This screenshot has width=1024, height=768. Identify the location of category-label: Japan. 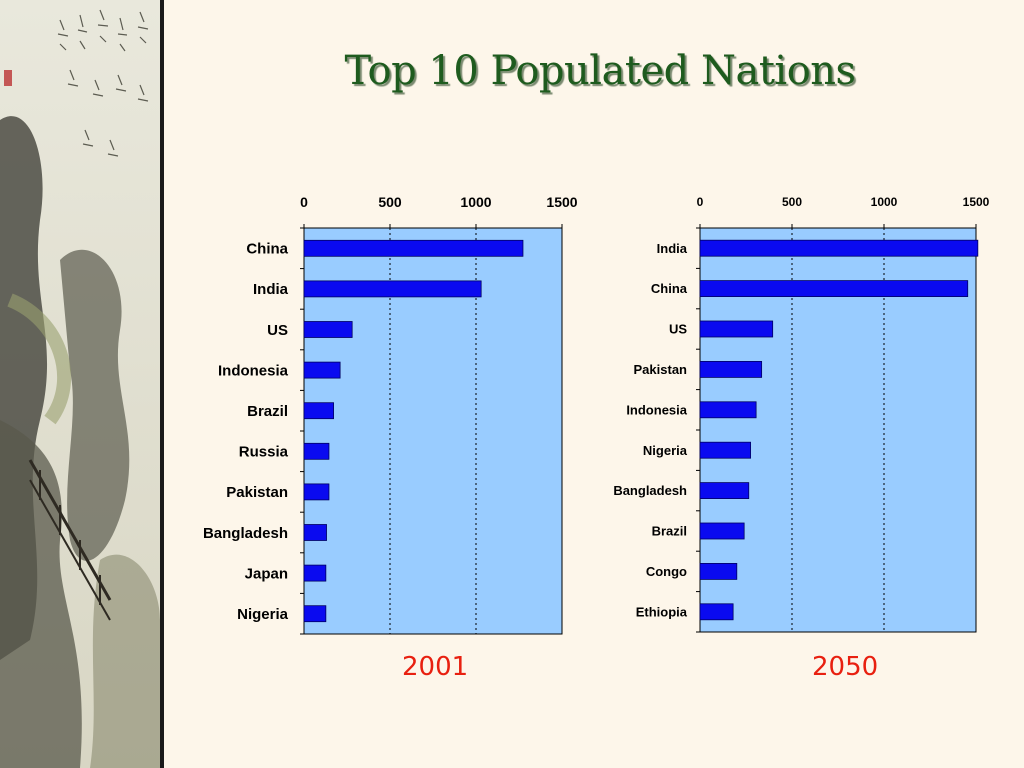
(266, 573).